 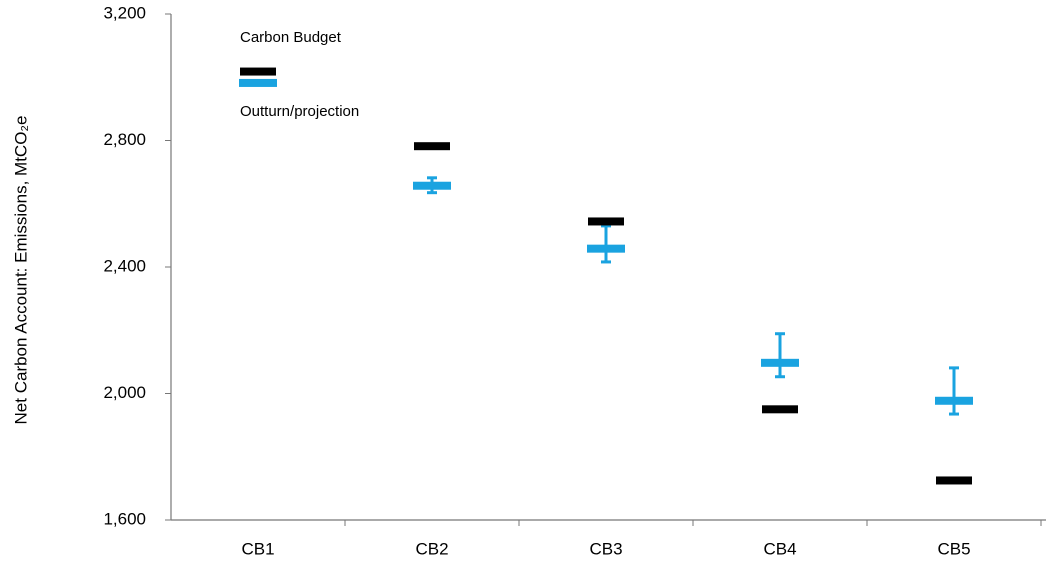 I want to click on x-tick-label: CB5, so click(x=953, y=548).